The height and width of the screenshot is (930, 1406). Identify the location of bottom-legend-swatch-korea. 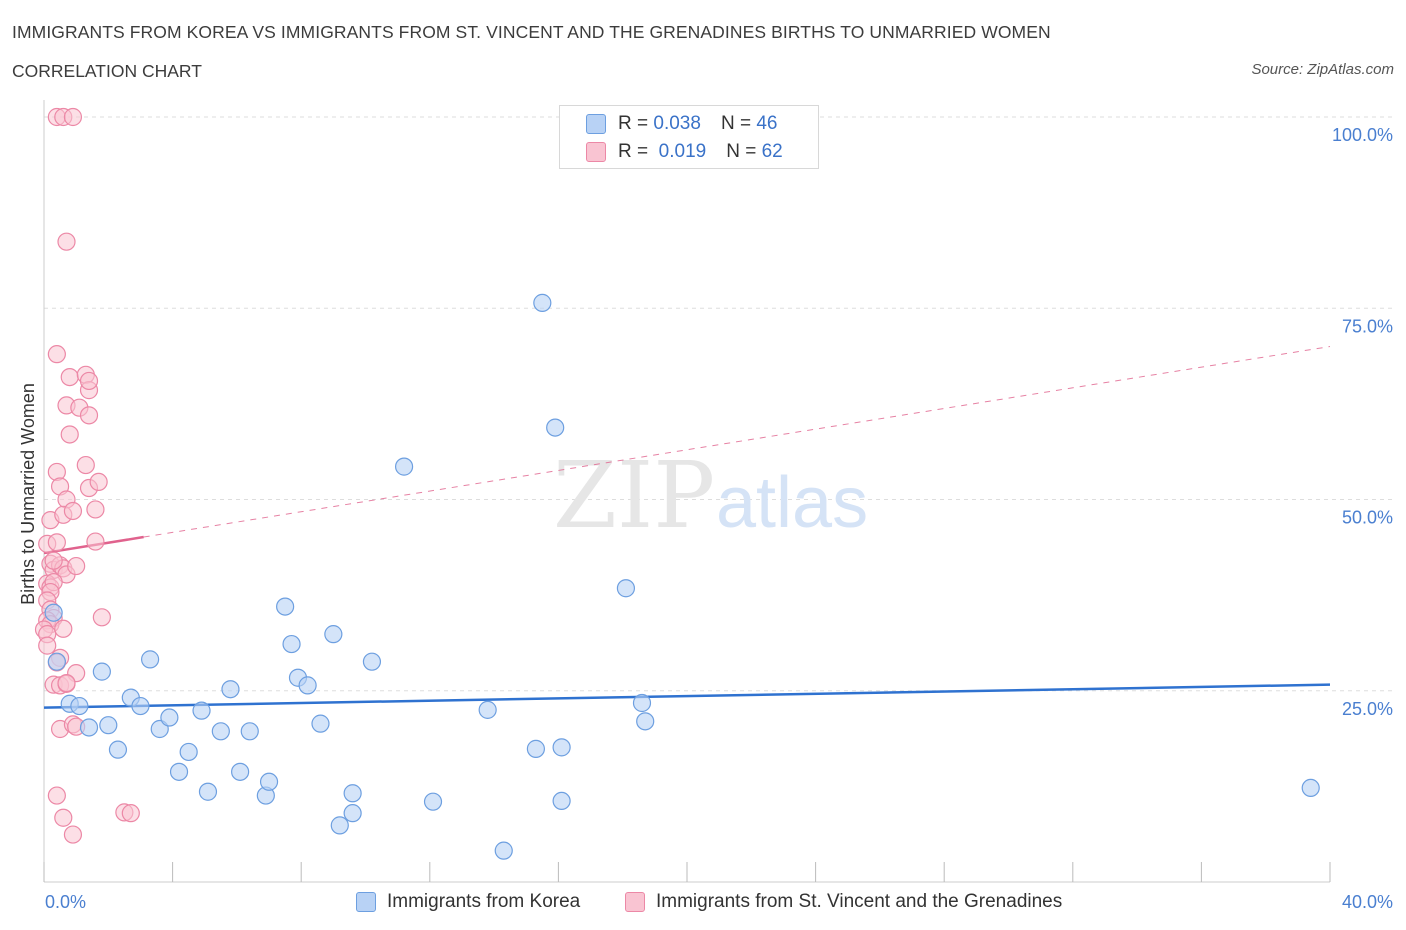
(366, 902).